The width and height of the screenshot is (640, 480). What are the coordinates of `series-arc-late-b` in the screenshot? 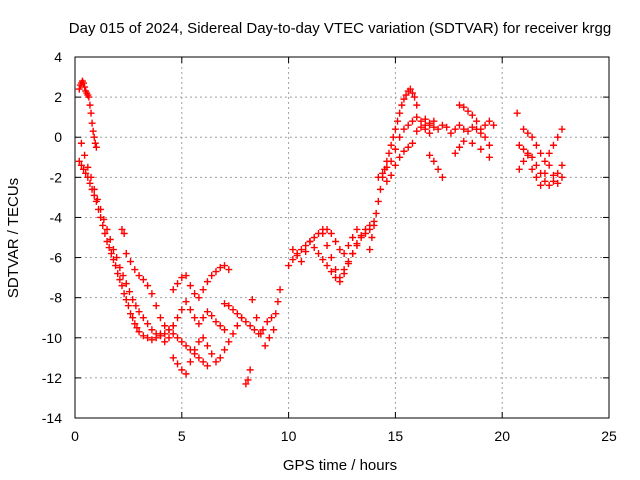 It's located at (543, 145).